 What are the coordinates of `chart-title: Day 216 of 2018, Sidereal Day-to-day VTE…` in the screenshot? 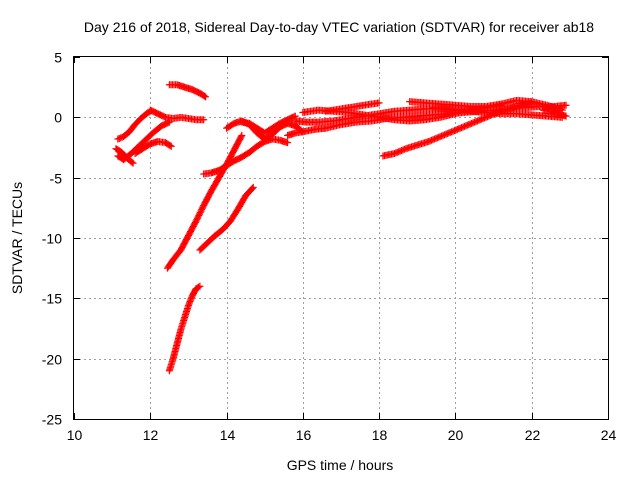 It's located at (339, 27).